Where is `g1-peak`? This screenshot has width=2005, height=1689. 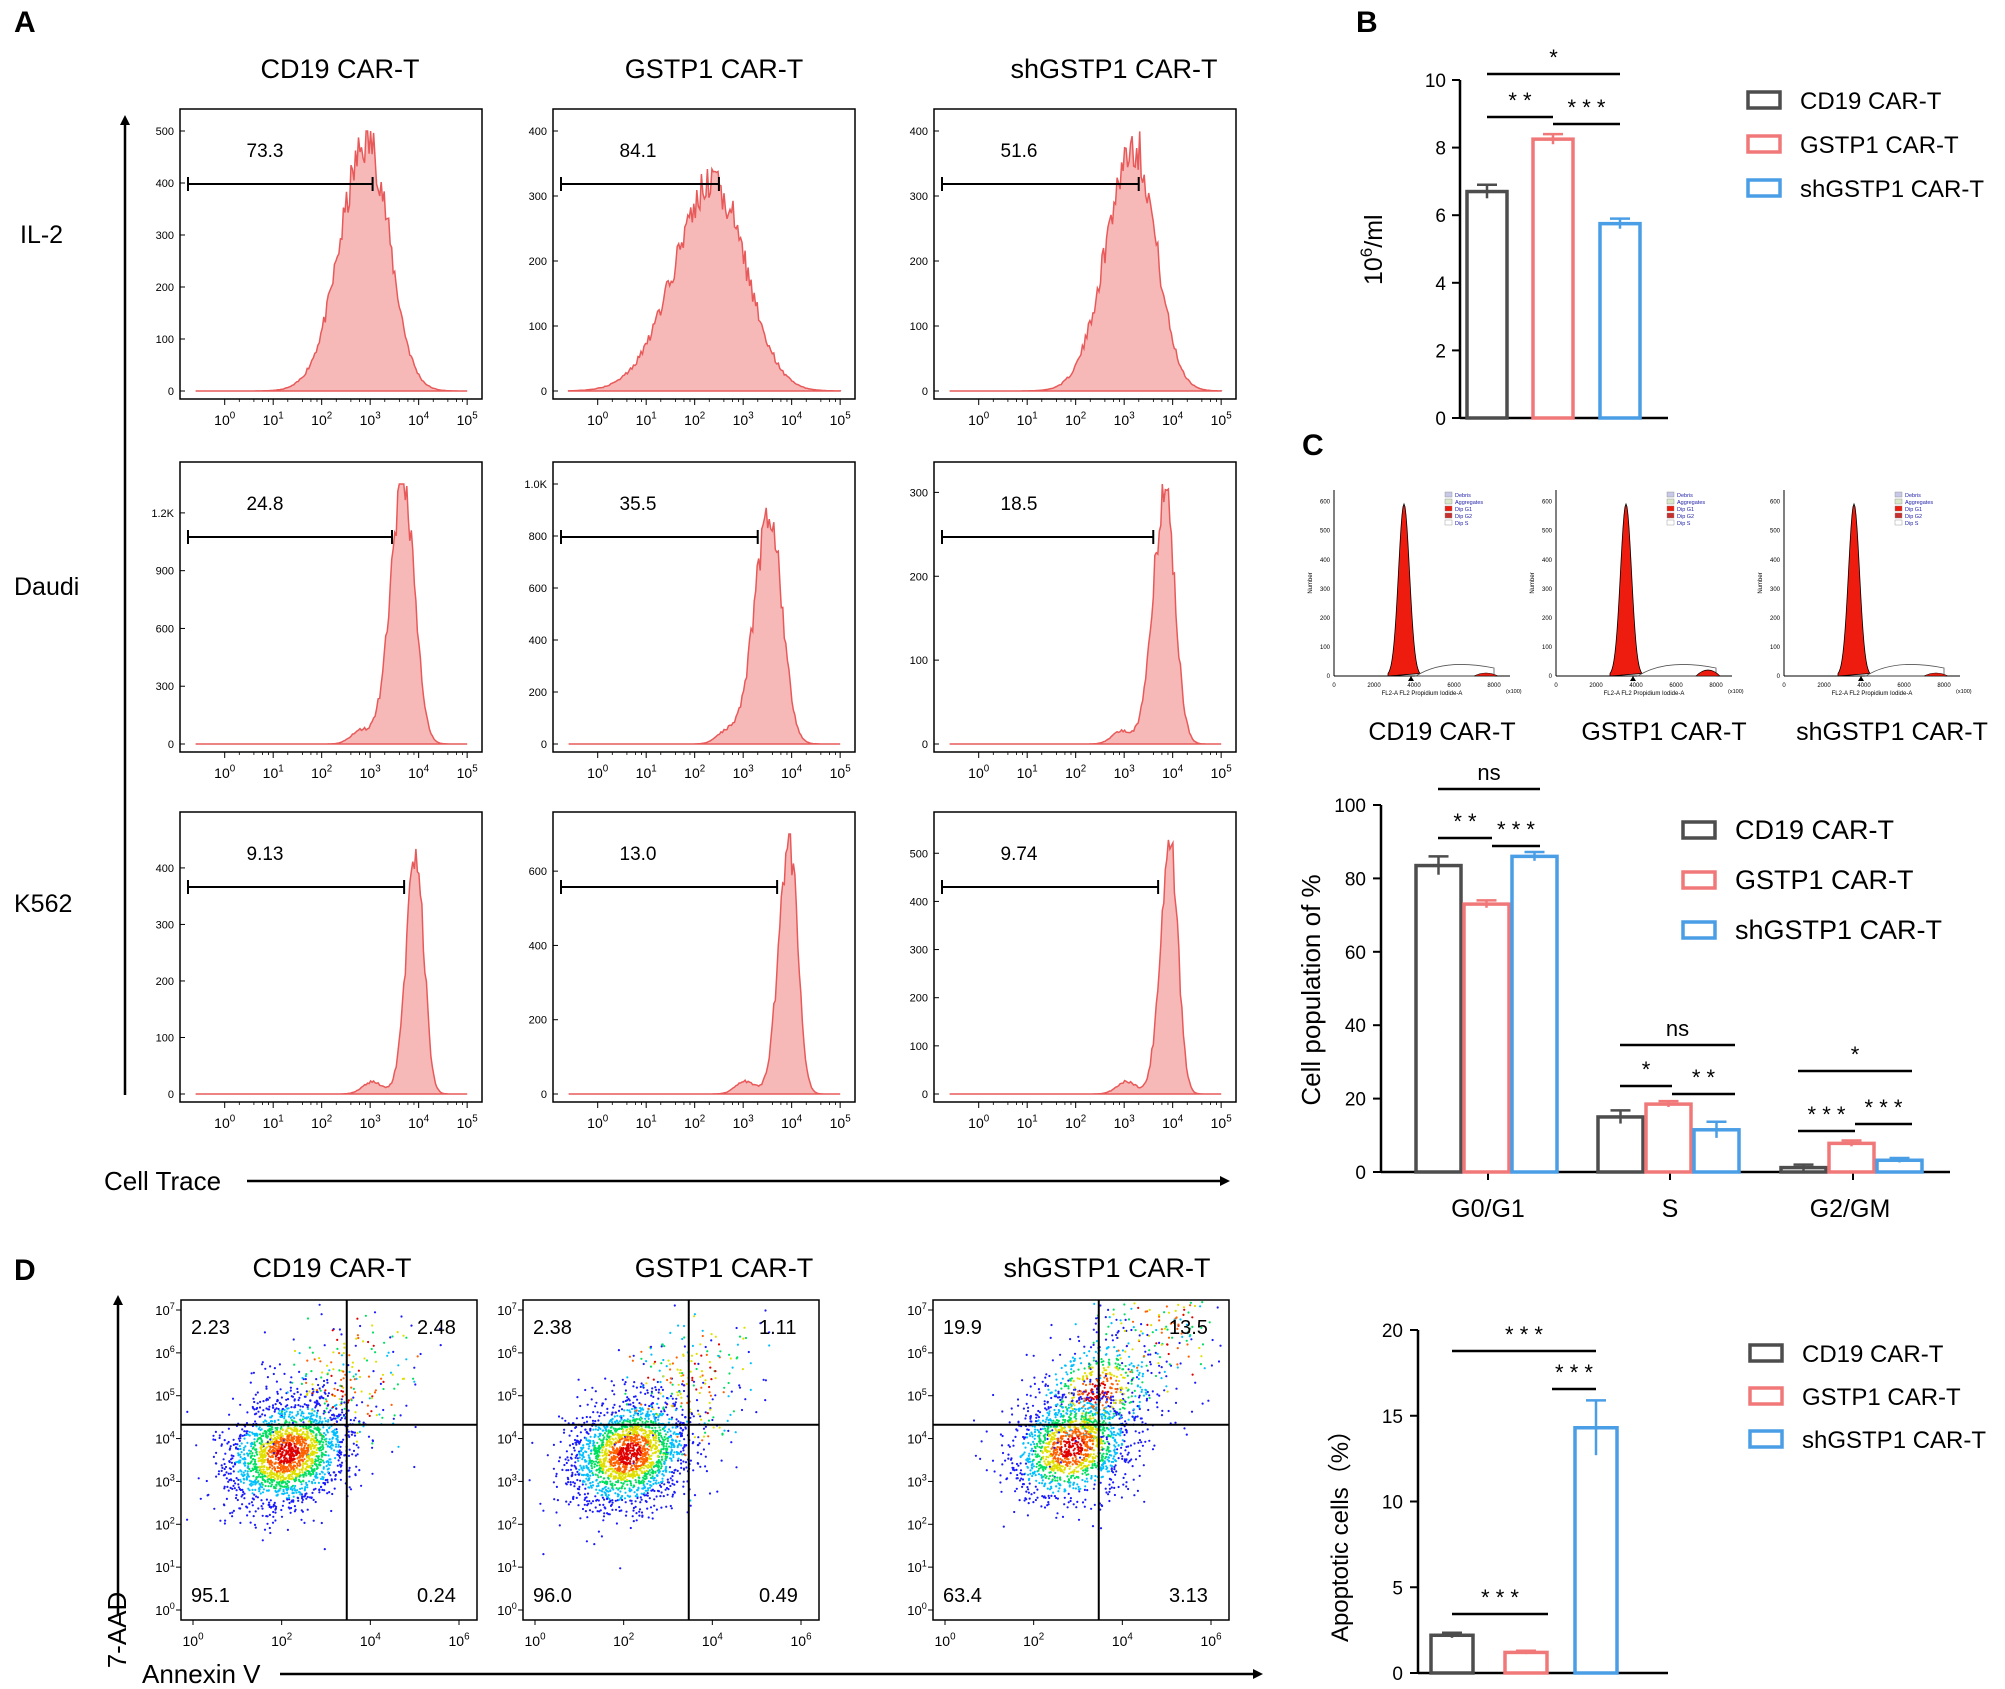 g1-peak is located at coordinates (1404, 589).